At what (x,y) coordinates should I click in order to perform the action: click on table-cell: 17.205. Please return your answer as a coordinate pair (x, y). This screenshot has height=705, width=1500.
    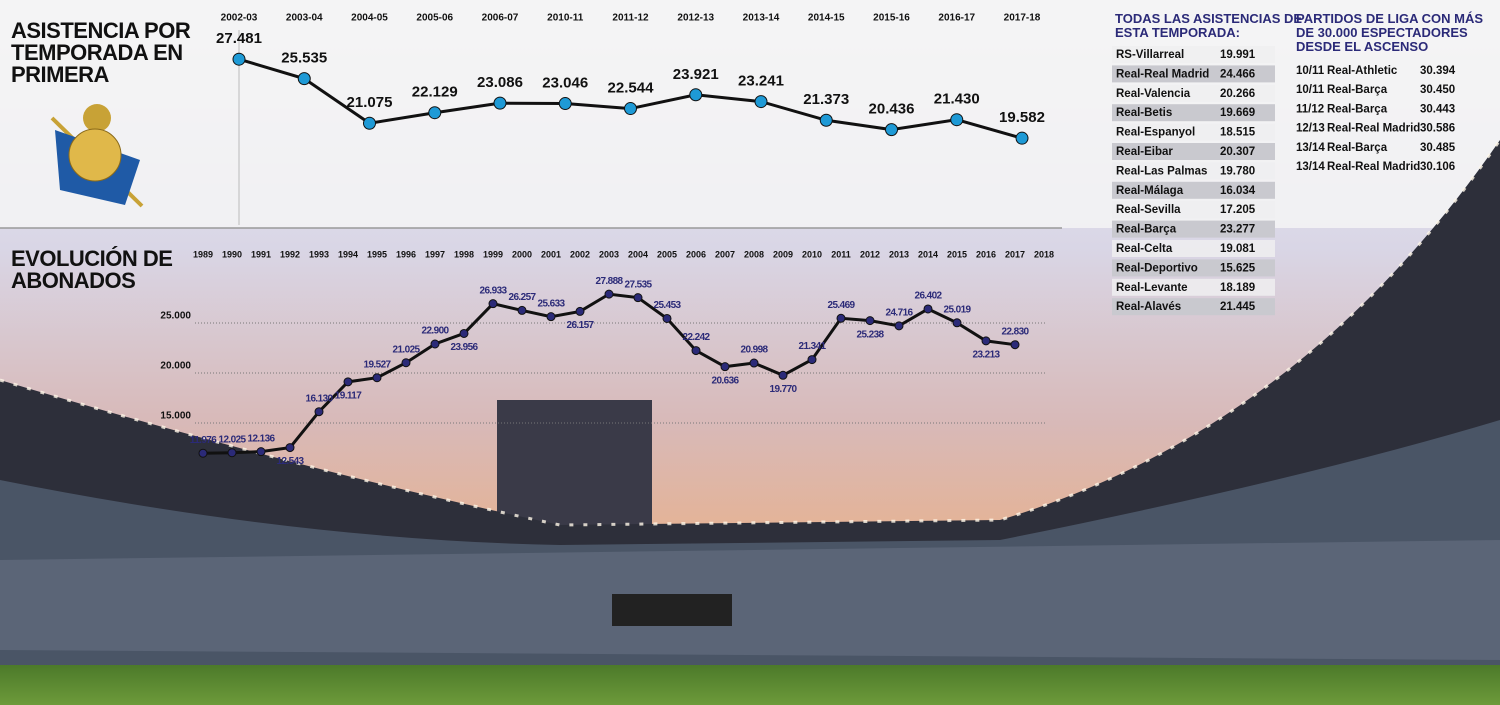
    Looking at the image, I should click on (1238, 210).